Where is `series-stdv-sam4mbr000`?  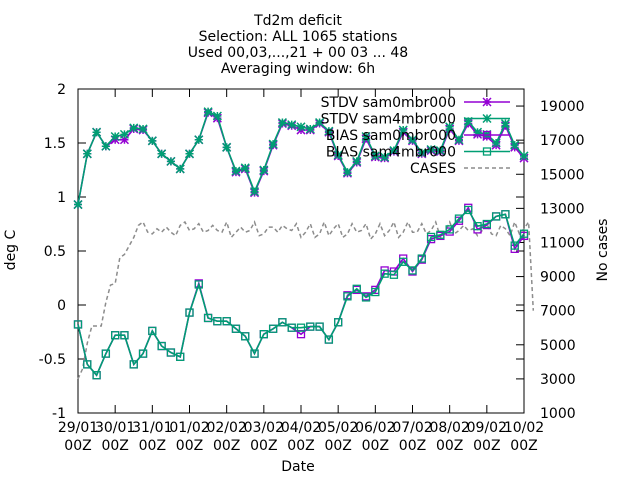
series-stdv-sam4mbr000 is located at coordinates (301, 158).